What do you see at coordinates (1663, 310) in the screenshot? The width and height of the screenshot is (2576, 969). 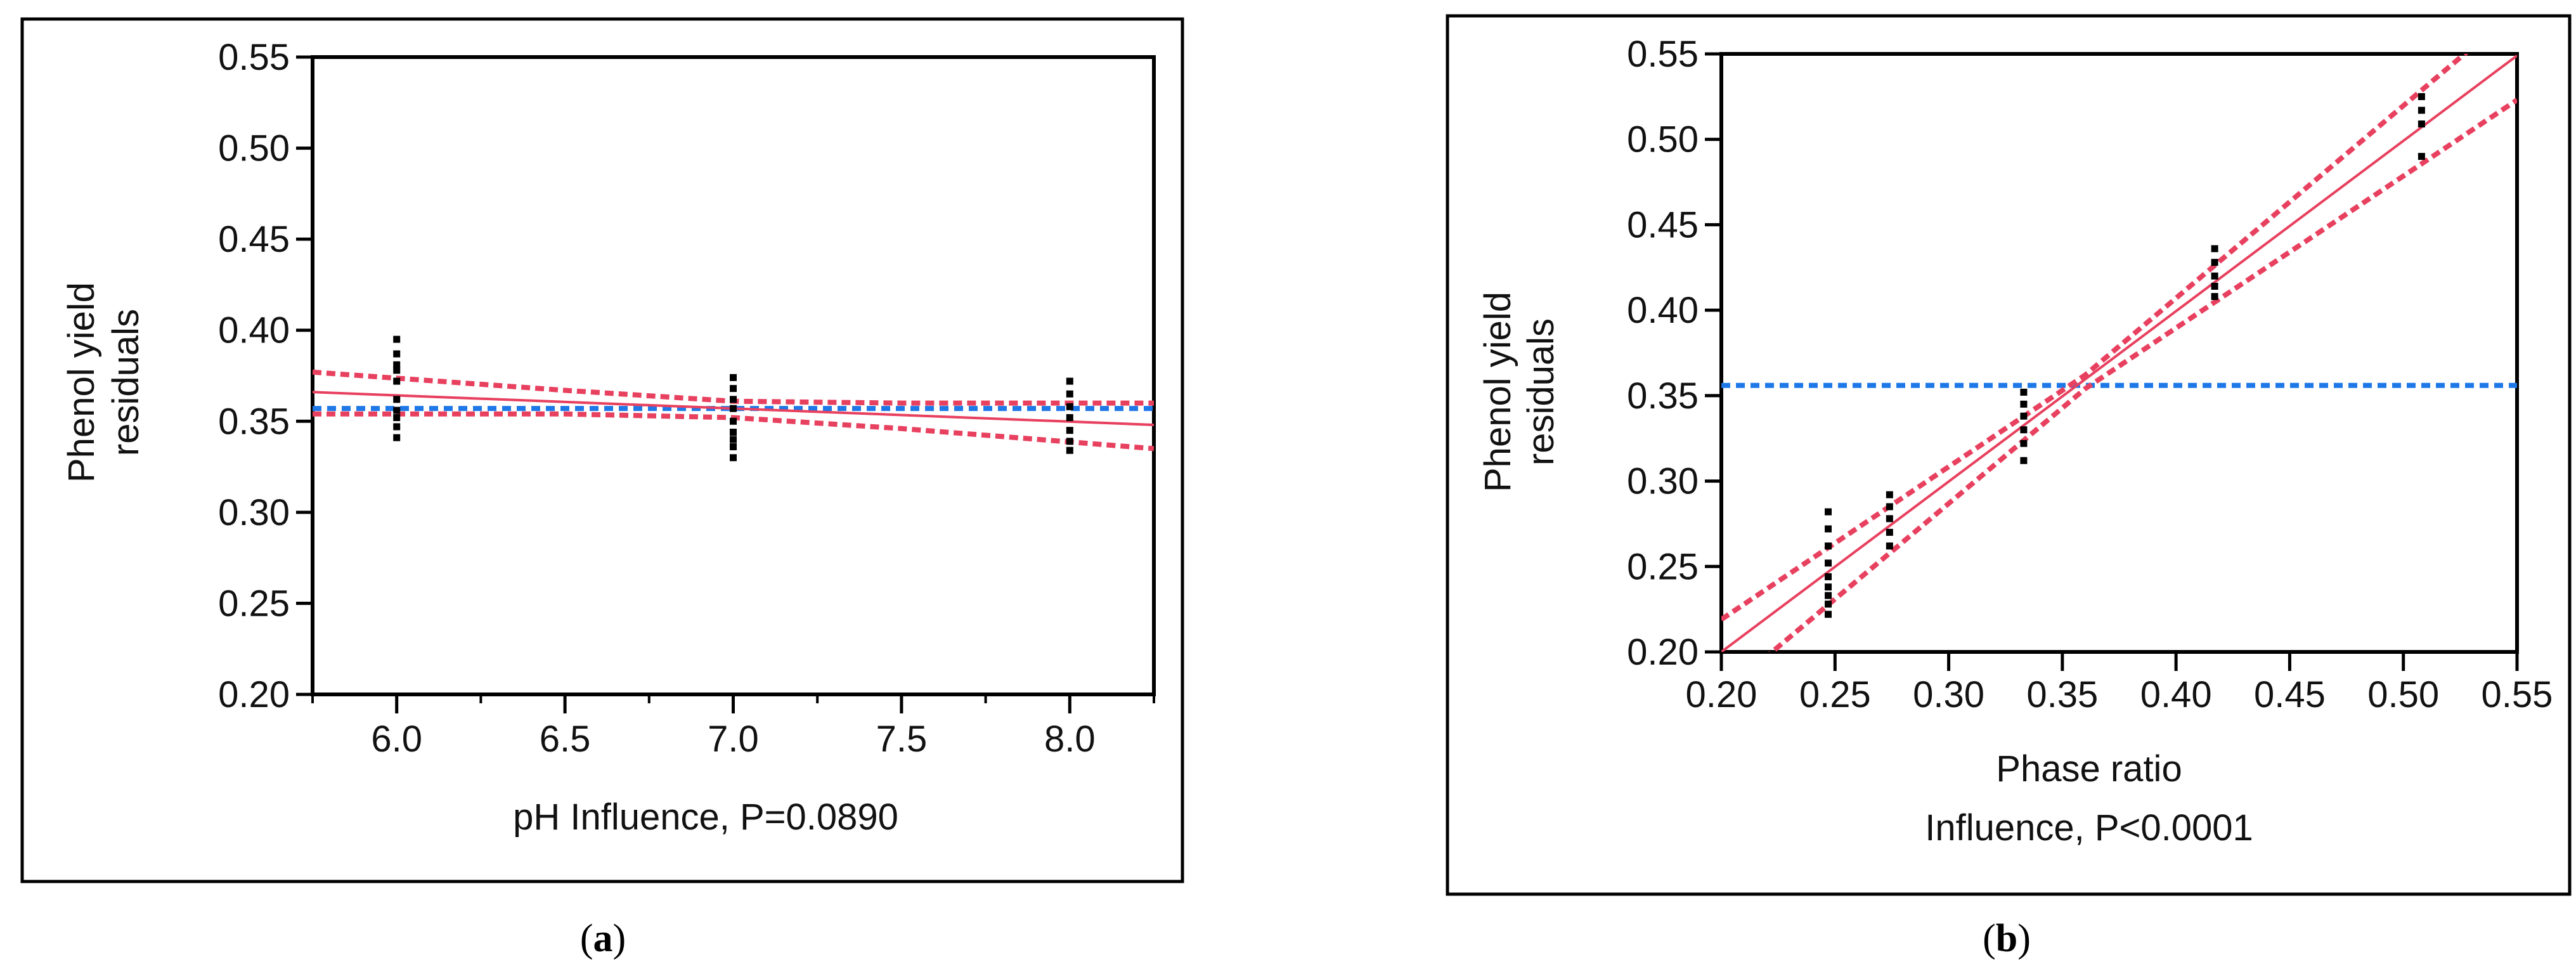 I see `panel-b-y-tick-label: 0.40` at bounding box center [1663, 310].